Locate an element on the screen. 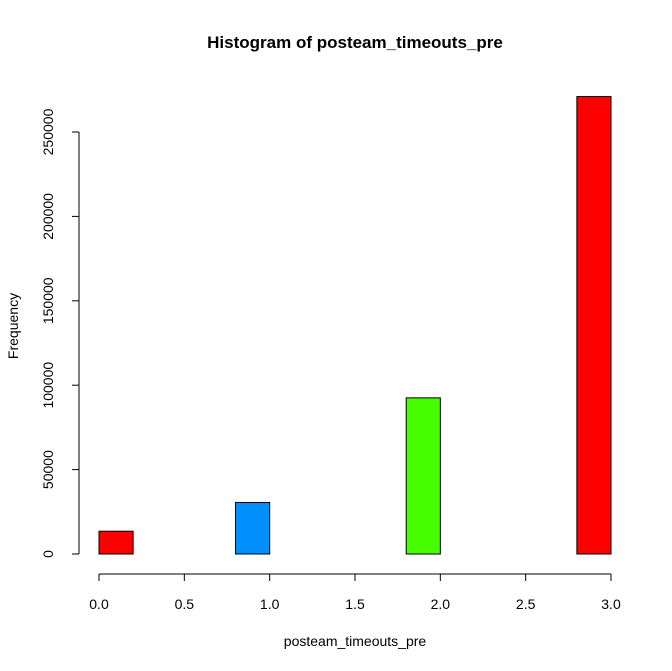  y-tick-label-2: 100000 is located at coordinates (48, 385).